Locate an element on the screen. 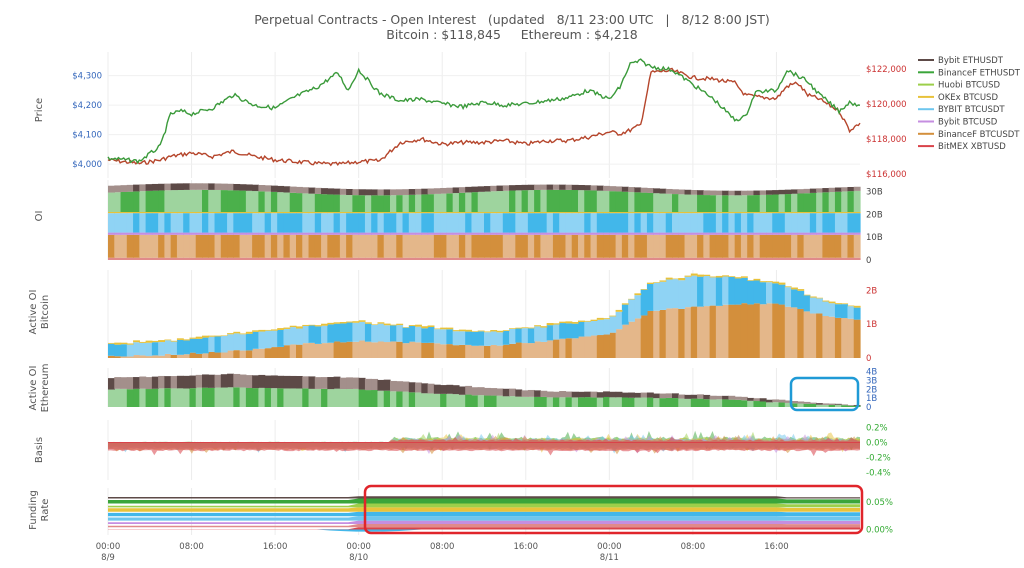 The width and height of the screenshot is (1024, 568). oi-tick: 10B is located at coordinates (874, 238).